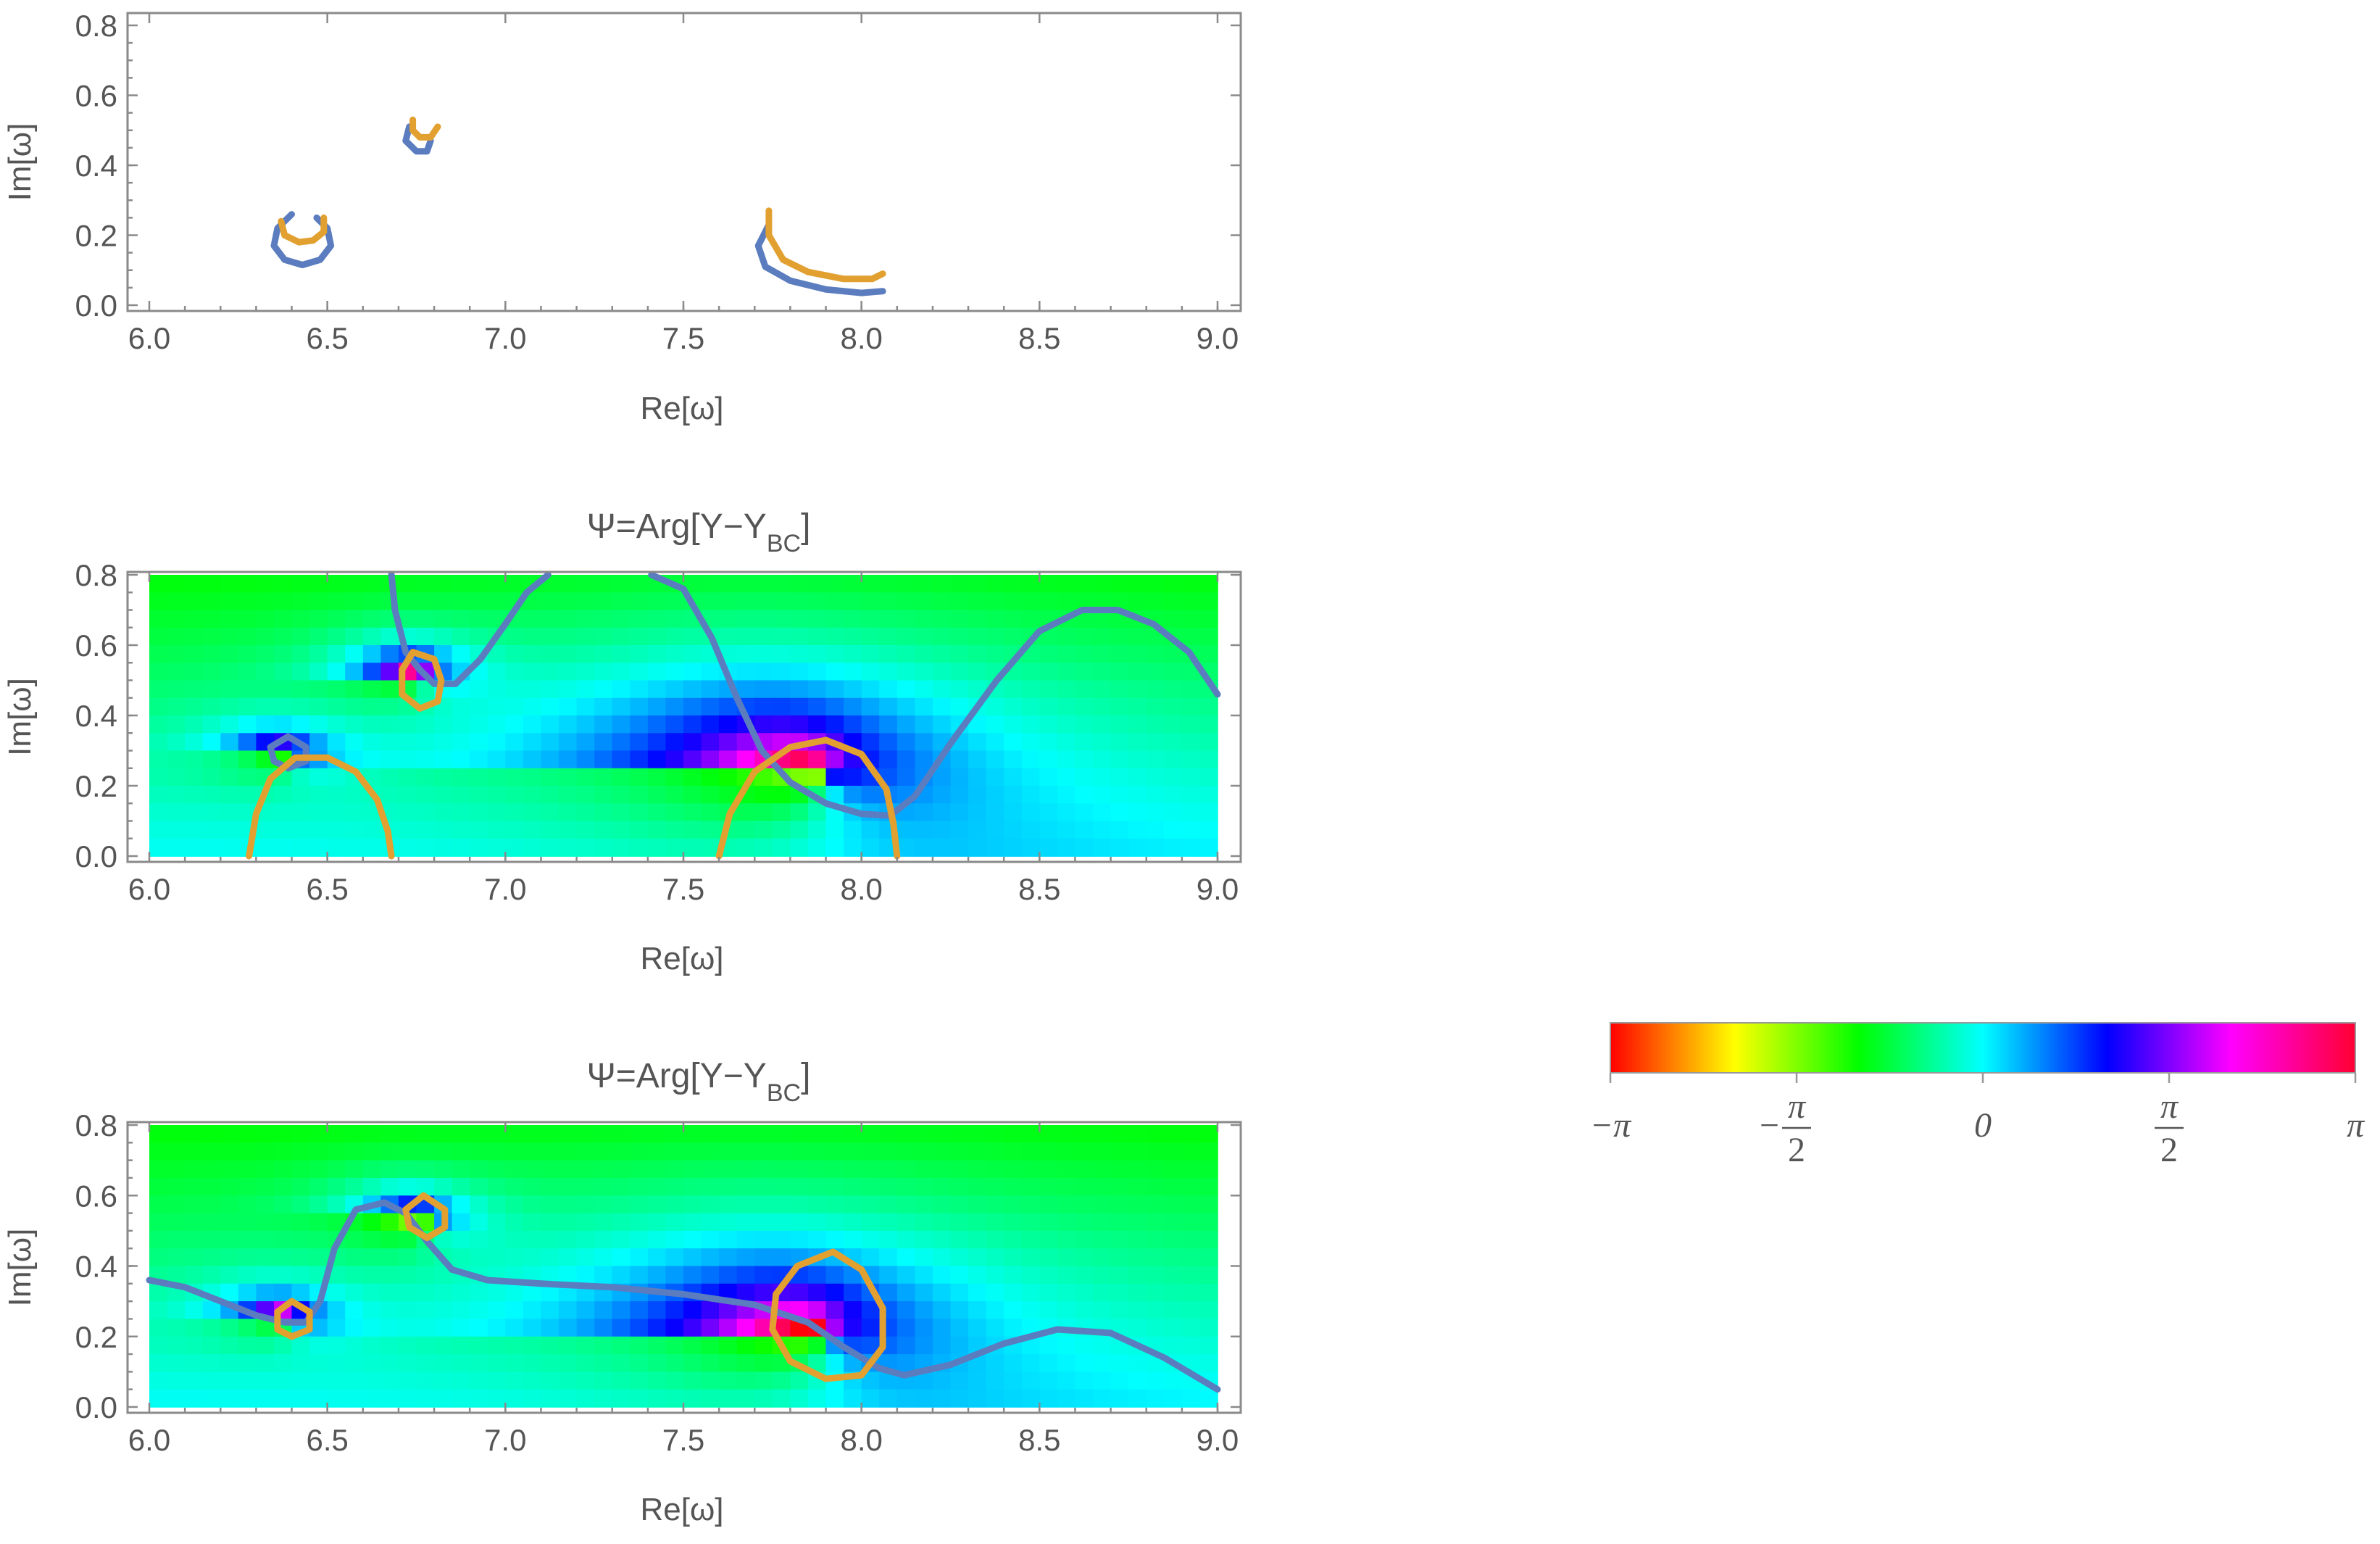  Describe the element at coordinates (677, 1076) in the screenshot. I see `panel-3-title-main: Ψ=Arg[Y−Y` at that location.